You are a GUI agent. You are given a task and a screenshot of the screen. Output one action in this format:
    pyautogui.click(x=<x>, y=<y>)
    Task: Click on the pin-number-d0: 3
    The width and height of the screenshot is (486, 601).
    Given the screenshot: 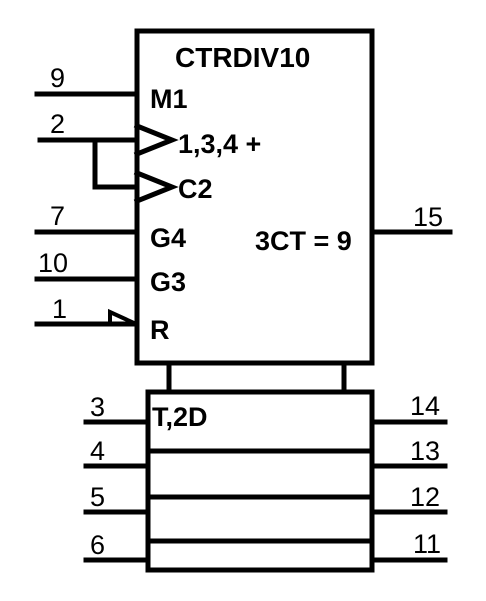 What is the action you would take?
    pyautogui.click(x=97, y=407)
    